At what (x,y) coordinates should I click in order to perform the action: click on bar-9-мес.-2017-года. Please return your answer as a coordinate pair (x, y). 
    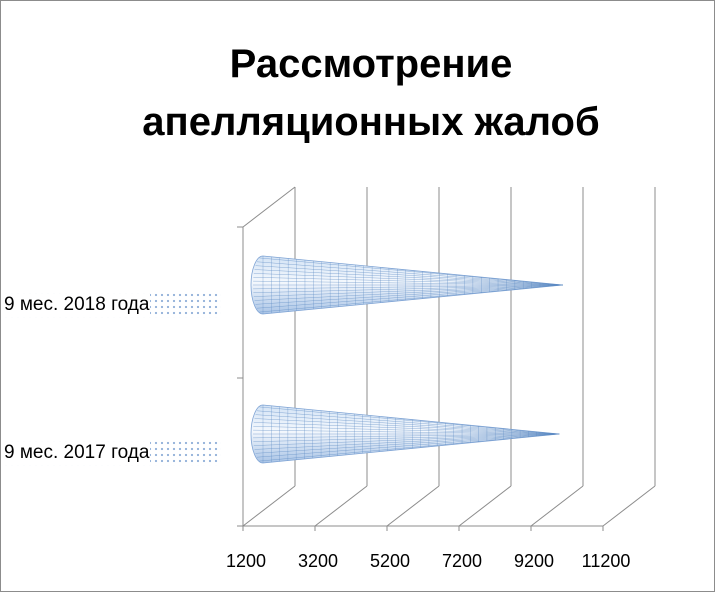
    Looking at the image, I should click on (405, 434).